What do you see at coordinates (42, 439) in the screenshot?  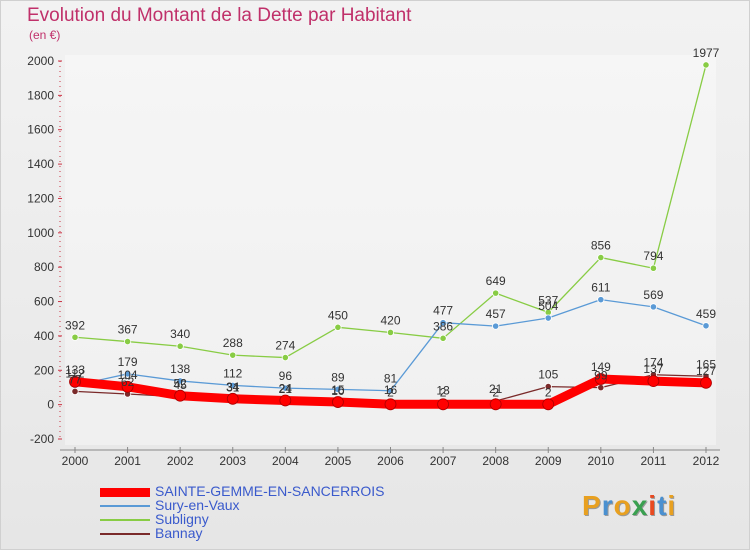 I see `y-tick-label: -200` at bounding box center [42, 439].